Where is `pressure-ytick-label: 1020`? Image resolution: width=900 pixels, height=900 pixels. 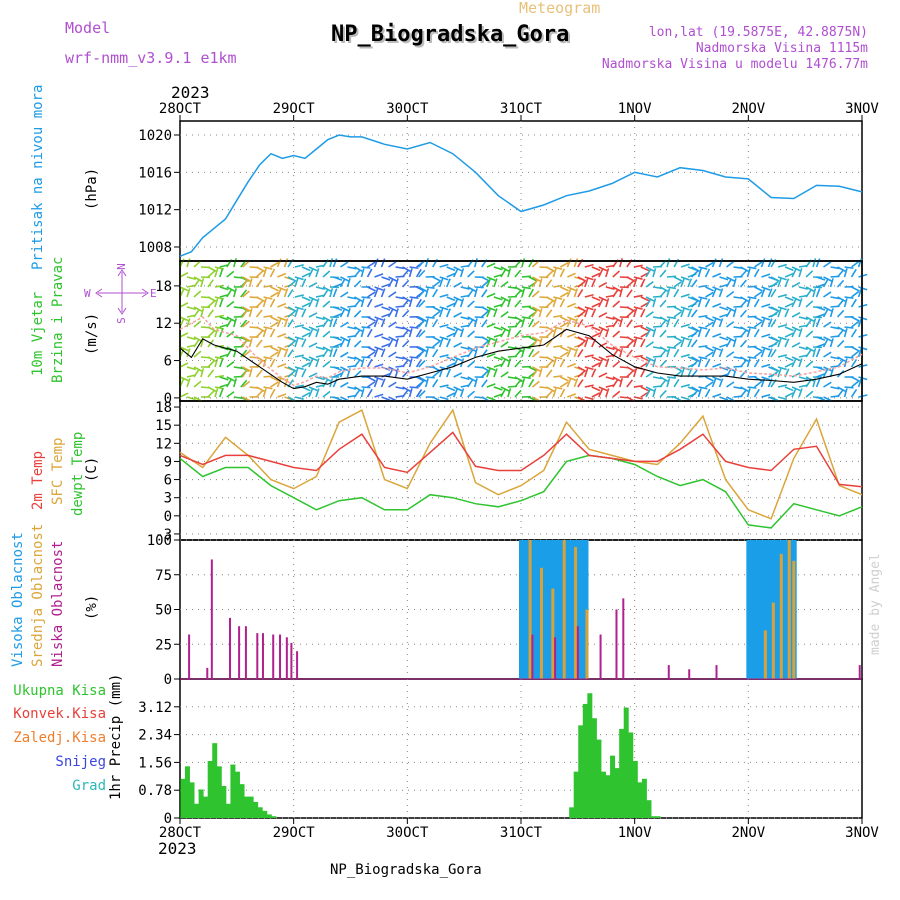 pressure-ytick-label: 1020 is located at coordinates (155, 136).